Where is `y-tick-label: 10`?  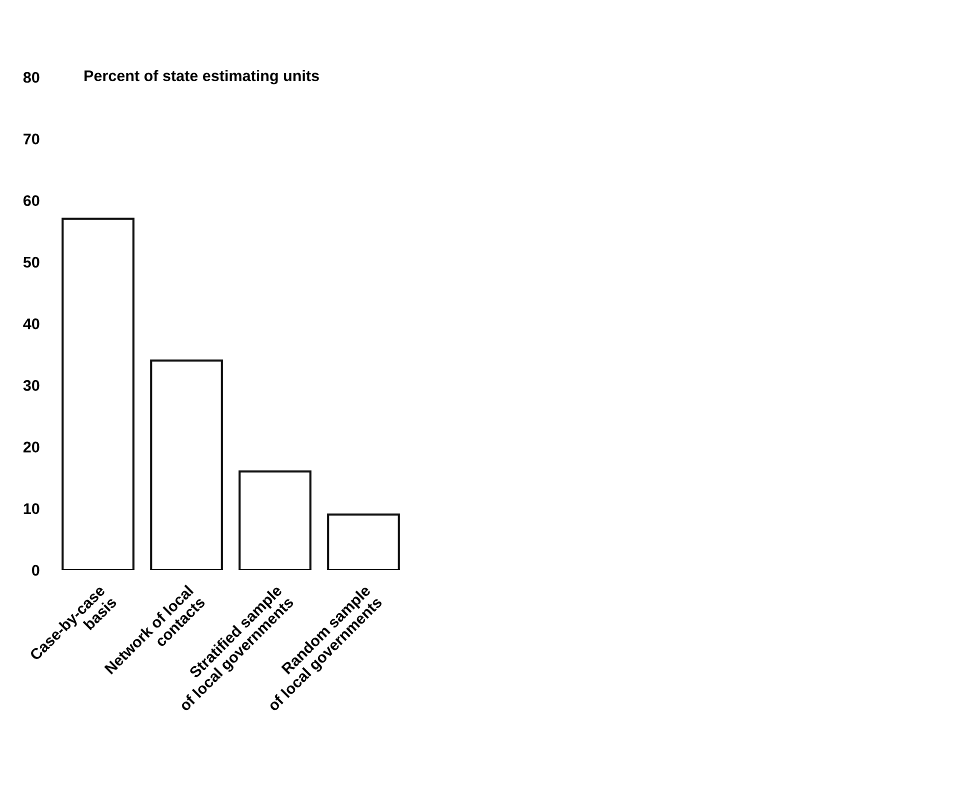 y-tick-label: 10 is located at coordinates (32, 508).